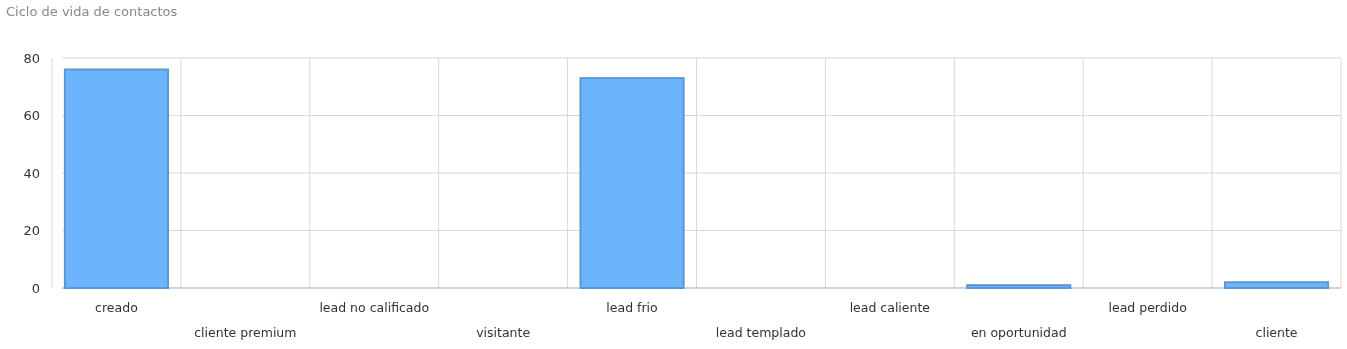  I want to click on y-tick-label: 80, so click(31, 58).